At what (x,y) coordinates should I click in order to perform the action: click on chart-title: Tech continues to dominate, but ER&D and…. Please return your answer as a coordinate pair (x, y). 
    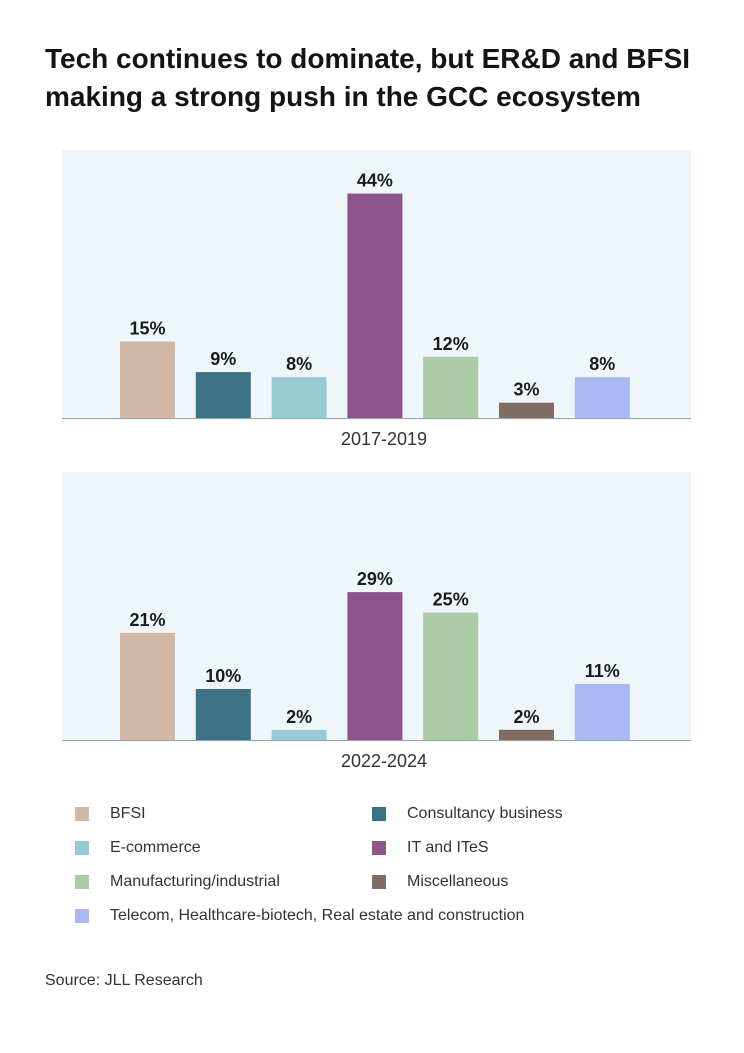
    Looking at the image, I should click on (368, 77).